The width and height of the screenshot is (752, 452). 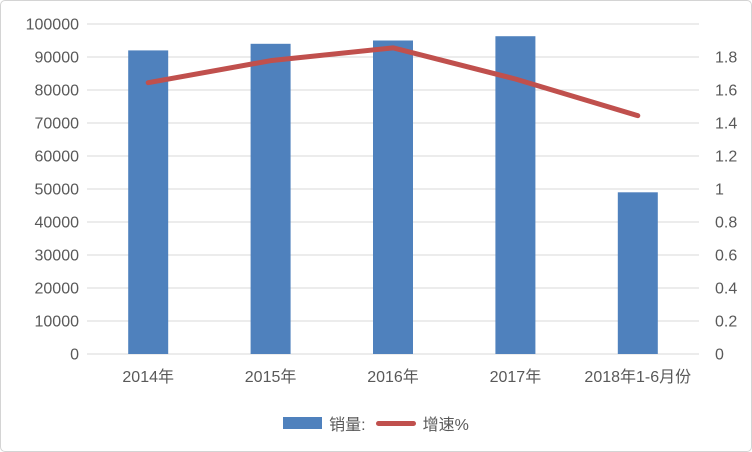 I want to click on right-axis-tick-label: 0.8, so click(x=726, y=223).